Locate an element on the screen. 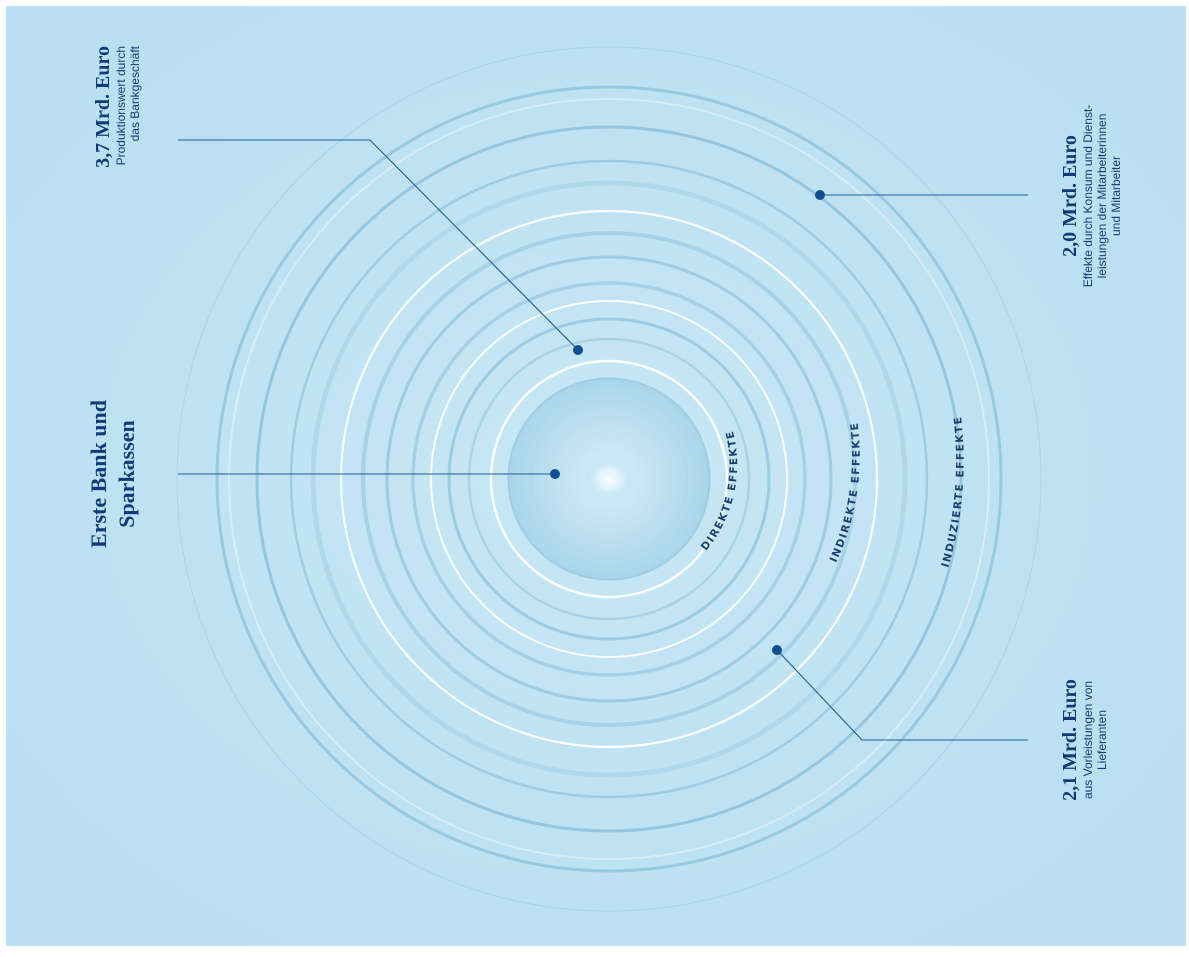 The width and height of the screenshot is (1189, 957). induced-value: 2,0 Mrd. Euro is located at coordinates (1070, 196).